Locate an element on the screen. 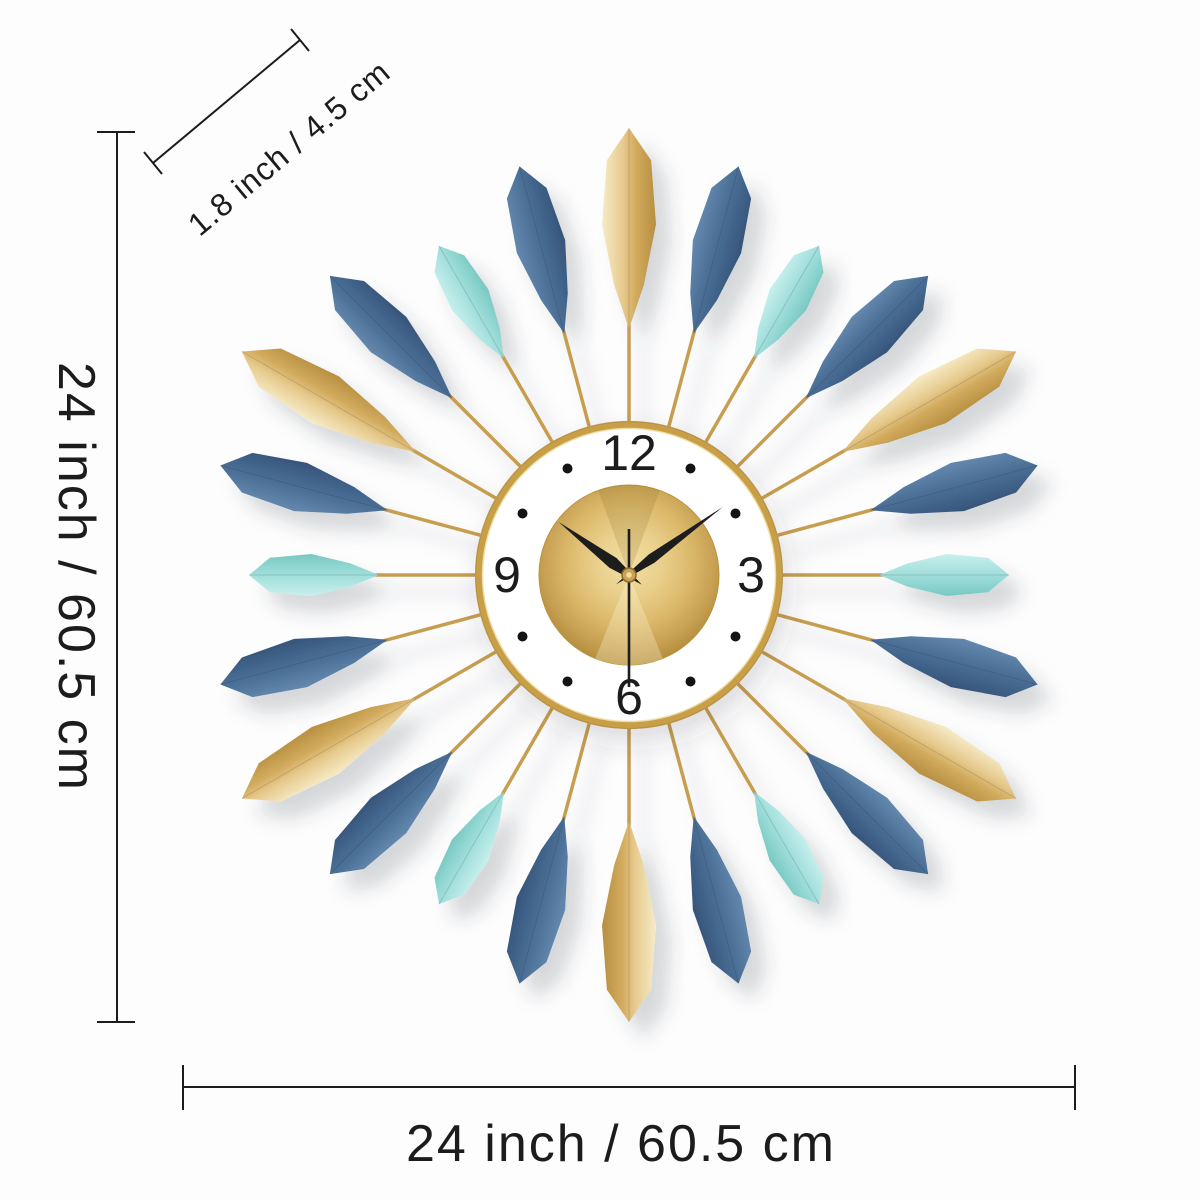 The image size is (1200, 1200). sunburst-ray-300-gold is located at coordinates (369, 424).